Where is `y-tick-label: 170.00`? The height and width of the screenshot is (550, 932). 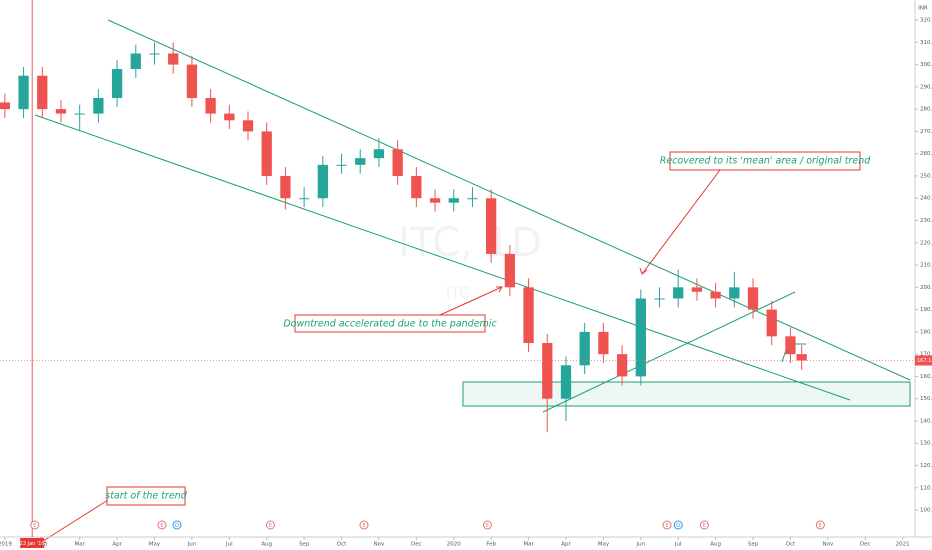
y-tick-label: 170.00 is located at coordinates (926, 355).